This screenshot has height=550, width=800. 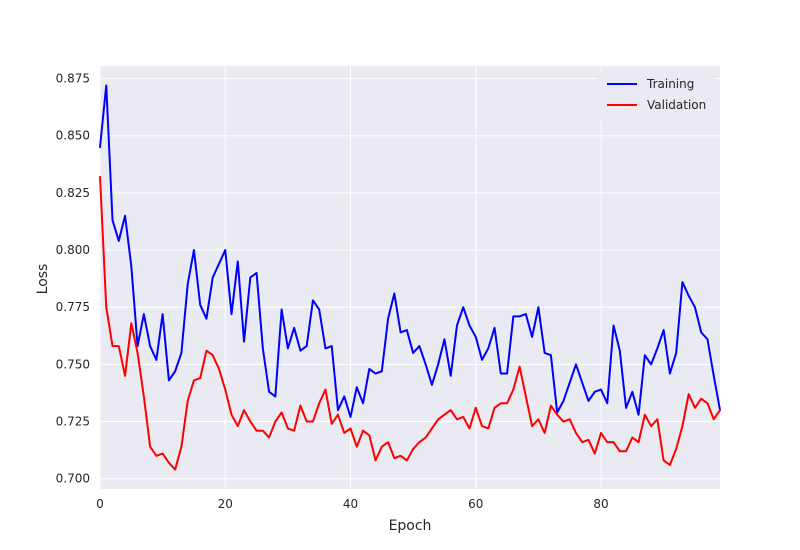 What do you see at coordinates (73, 279) in the screenshot?
I see `y-tick-labels: 0.700 0.725 0.750 0.775 0.800 0.825 0.850 0.875` at bounding box center [73, 279].